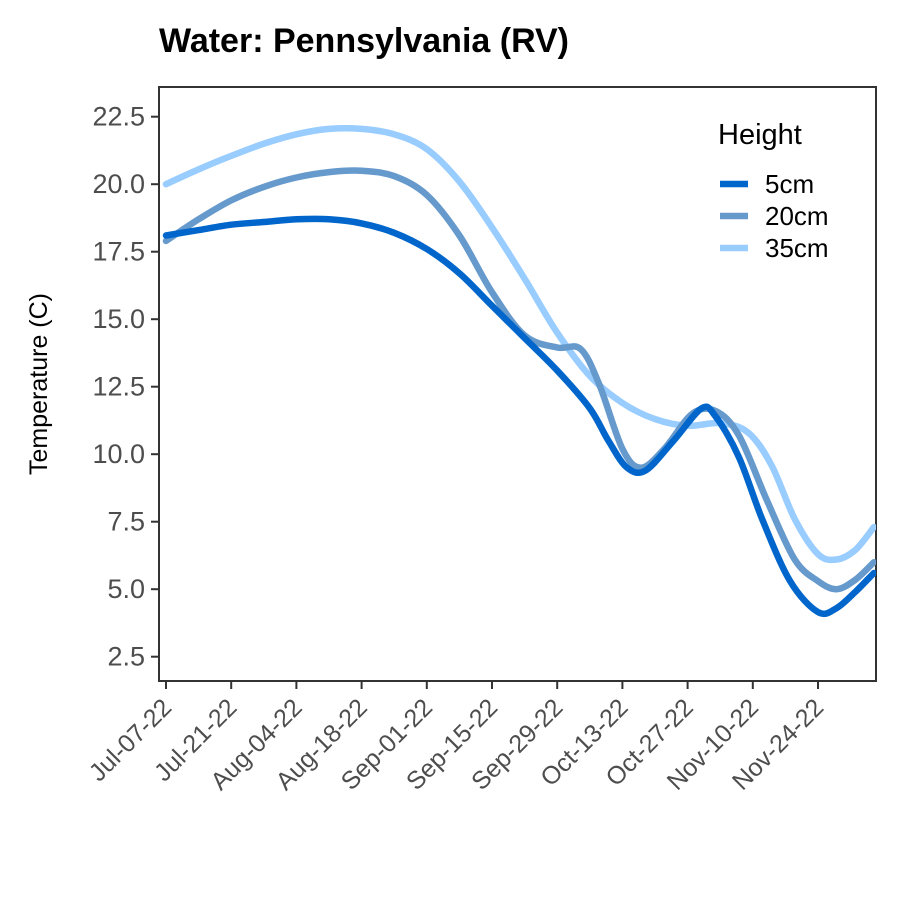 Image resolution: width=900 pixels, height=900 pixels. Describe the element at coordinates (760, 135) in the screenshot. I see `legend-title: Height` at that location.